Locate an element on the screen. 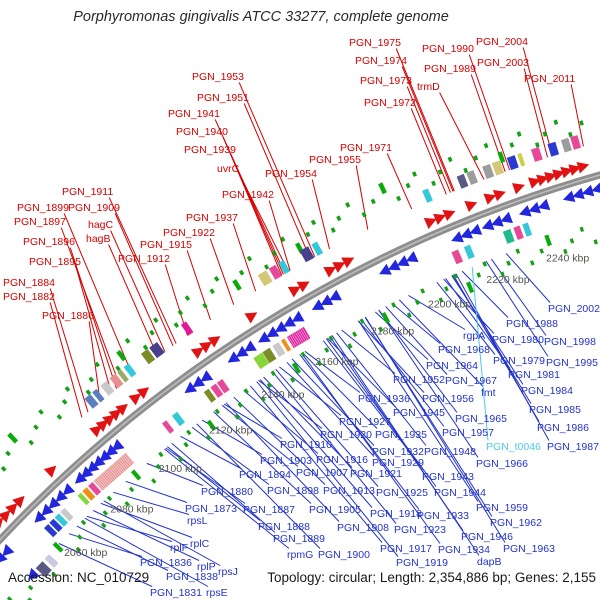 The width and height of the screenshot is (600, 600). gene-label-forward: PGN_1974 is located at coordinates (381, 61).